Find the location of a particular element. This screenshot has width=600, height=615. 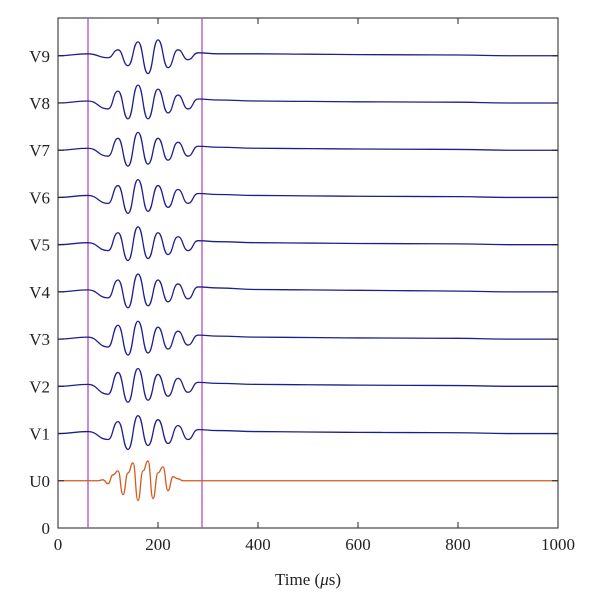

x-axis-label: Time (μs) is located at coordinates (308, 579).